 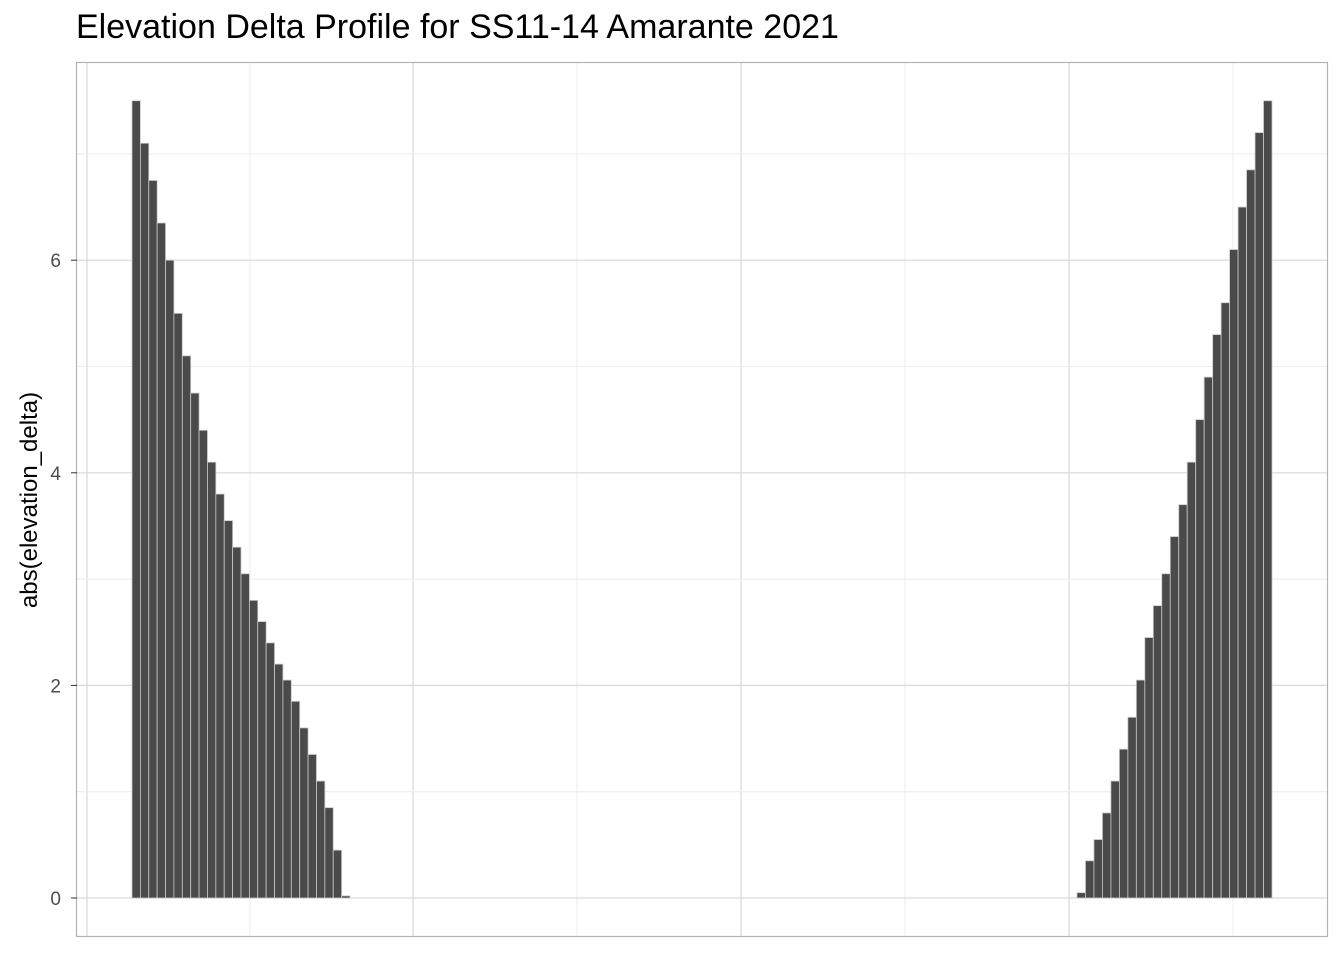 I want to click on y-tick-label: 0, so click(x=55, y=899).